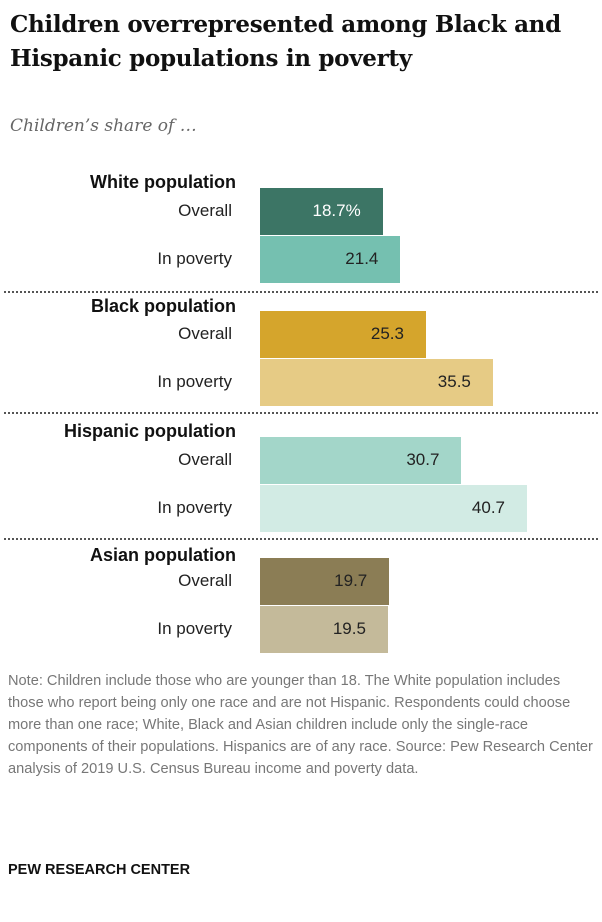 The height and width of the screenshot is (922, 602). I want to click on bar-value-label: 30.7, so click(423, 459).